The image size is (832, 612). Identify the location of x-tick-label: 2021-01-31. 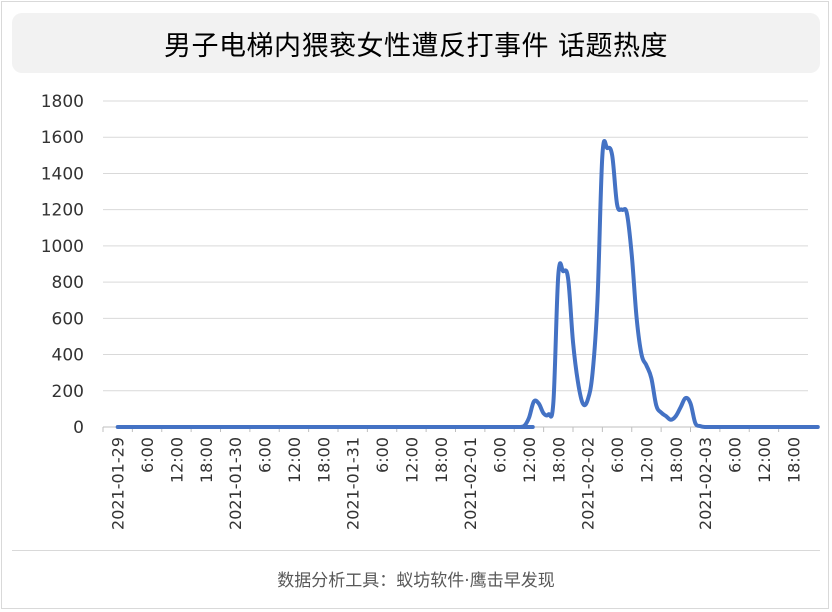
(353, 483).